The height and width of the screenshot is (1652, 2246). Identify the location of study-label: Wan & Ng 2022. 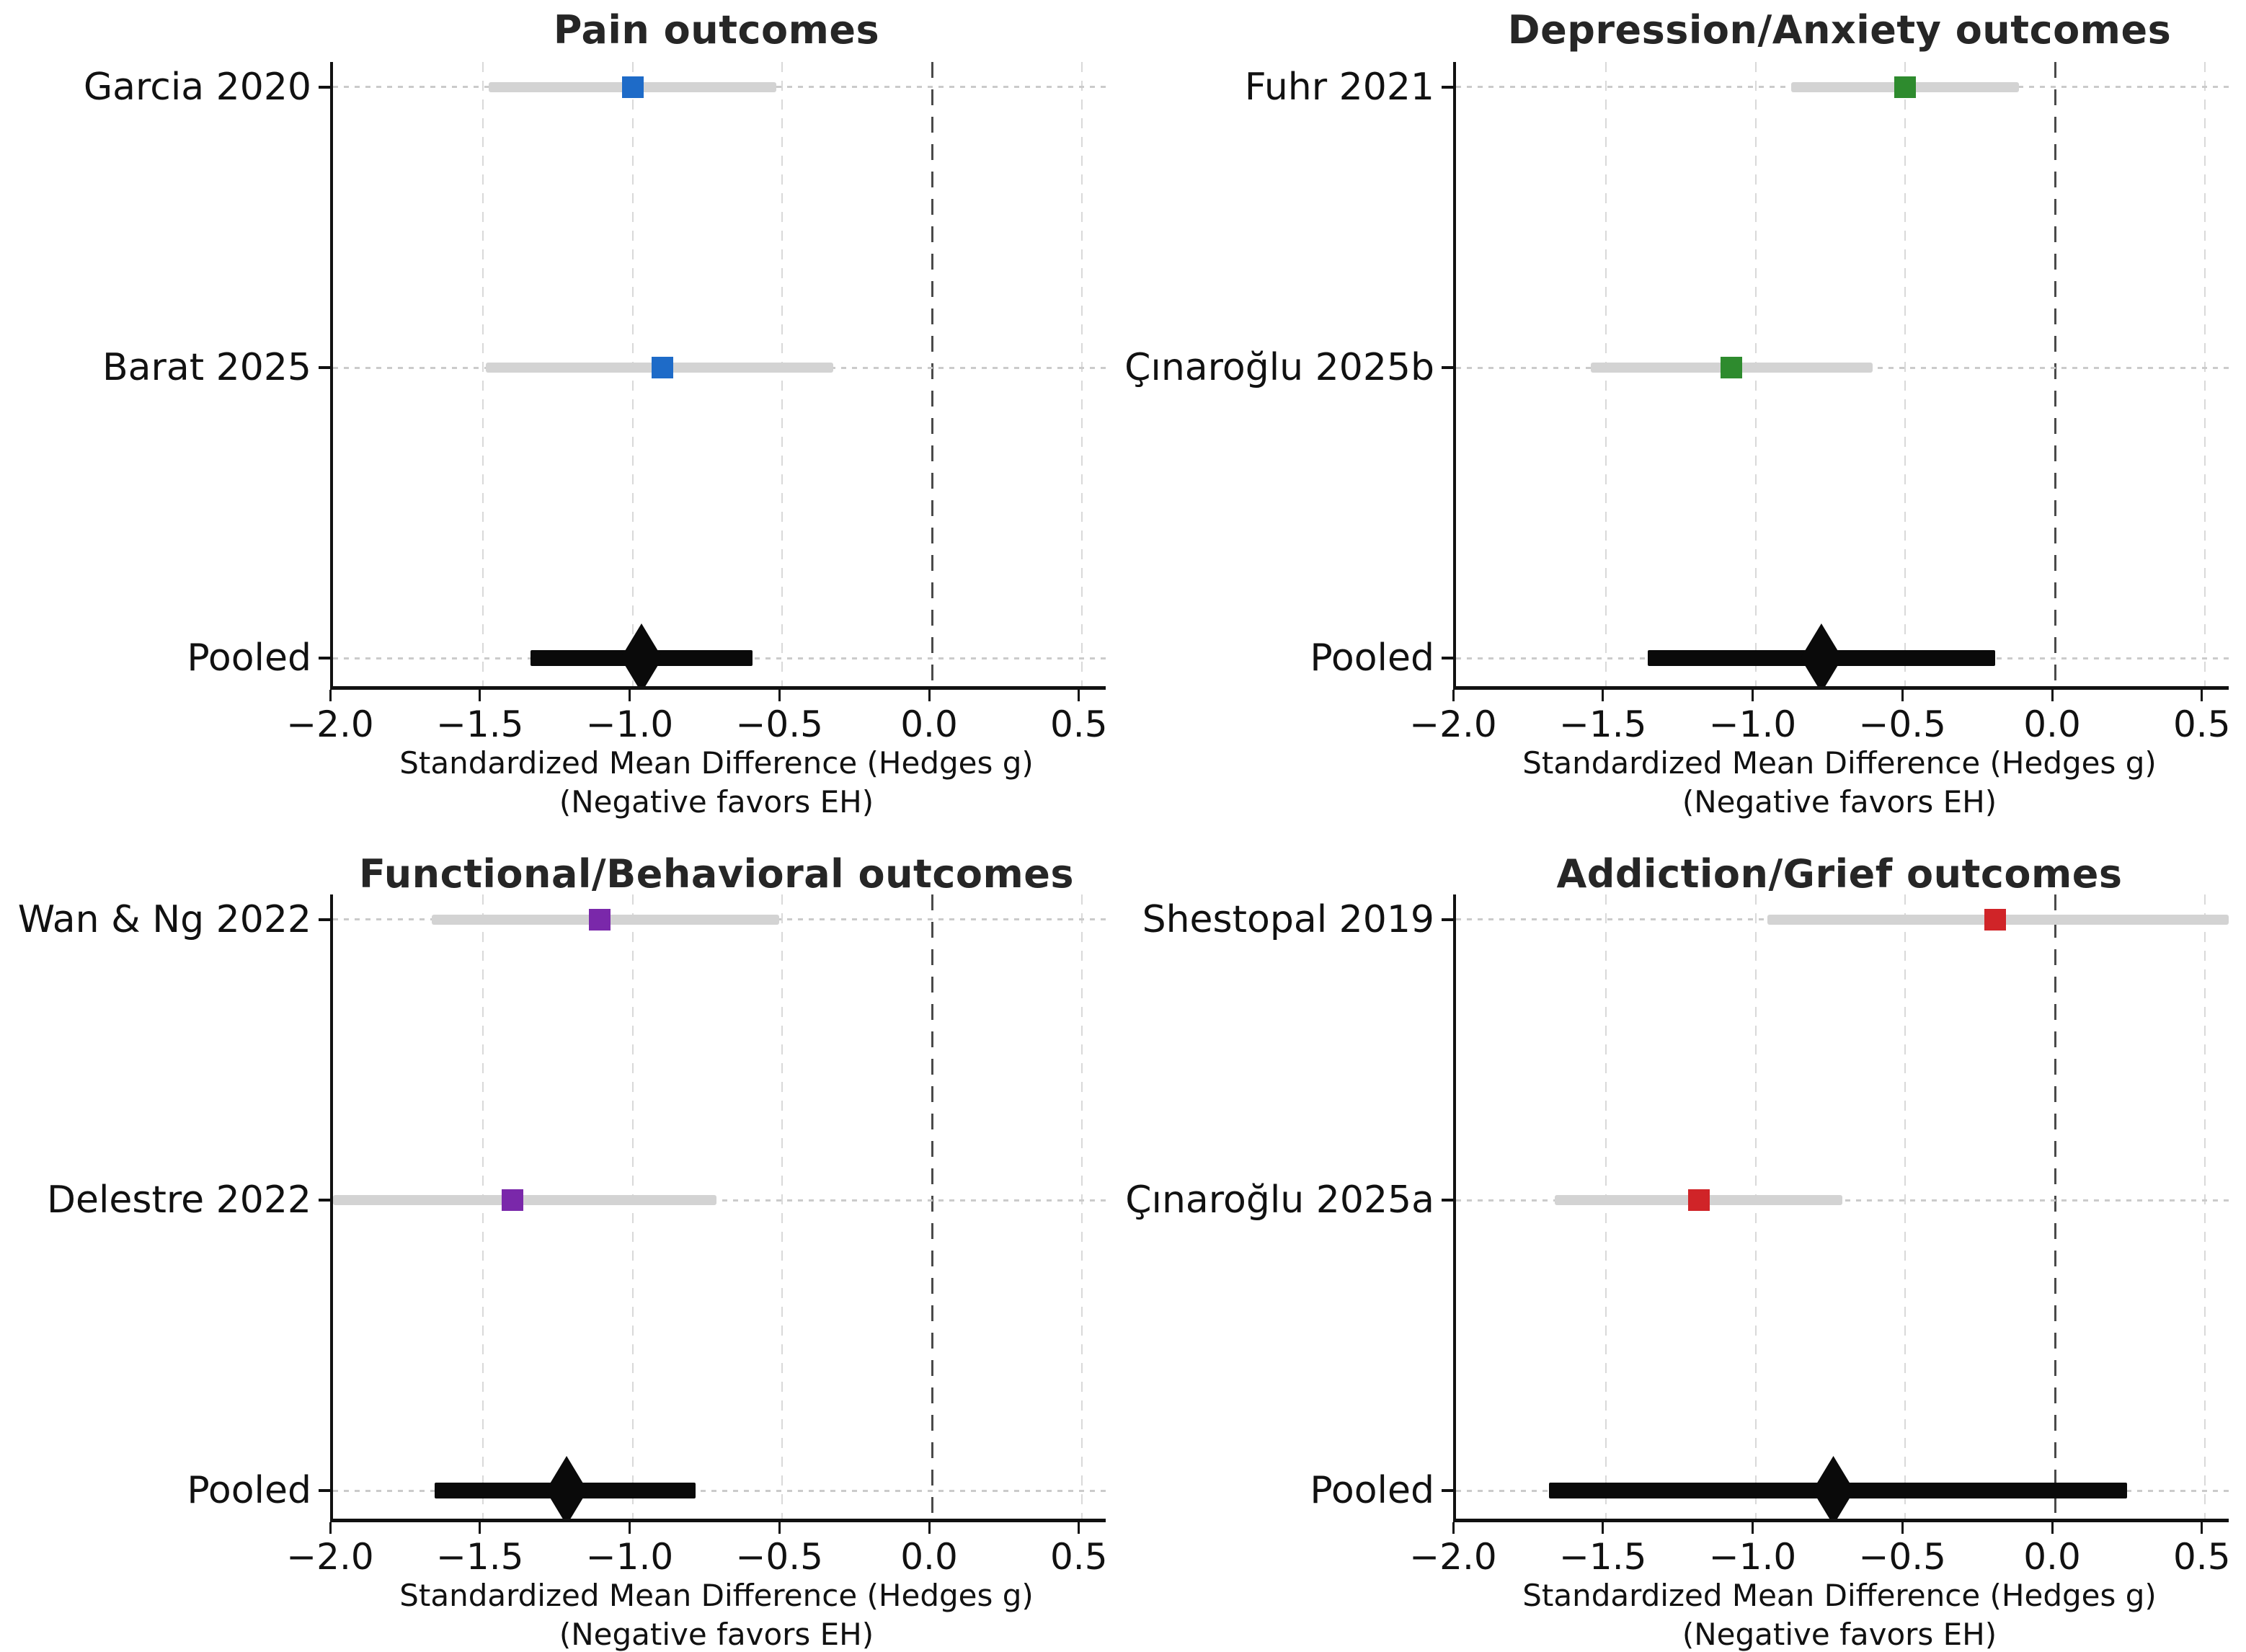
(164, 919).